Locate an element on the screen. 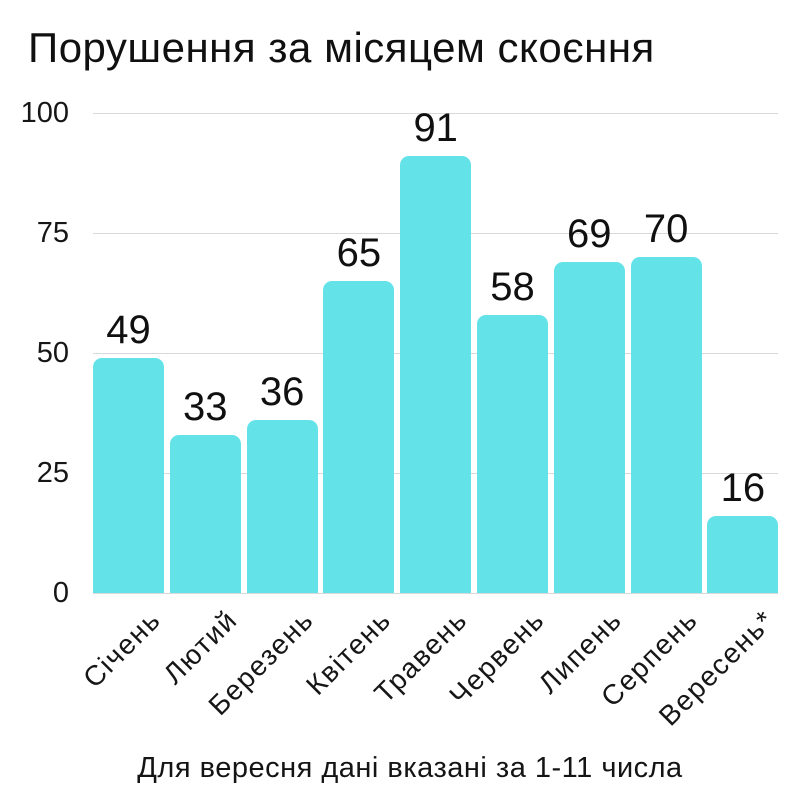 This screenshot has width=800, height=800. chart-title: Порушення за місяцем скоєння is located at coordinates (341, 47).